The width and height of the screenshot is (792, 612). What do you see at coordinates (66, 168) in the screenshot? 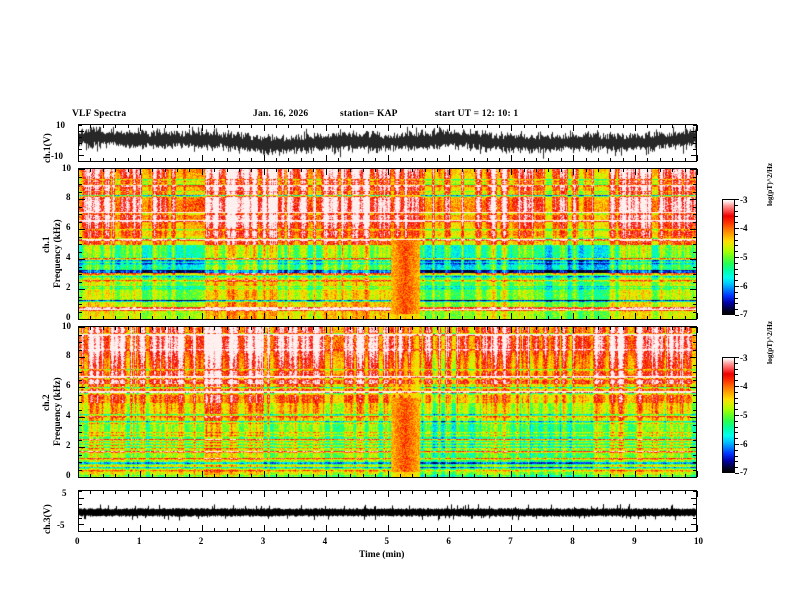
I see `ch1-spec-ytick-10: 10` at bounding box center [66, 168].